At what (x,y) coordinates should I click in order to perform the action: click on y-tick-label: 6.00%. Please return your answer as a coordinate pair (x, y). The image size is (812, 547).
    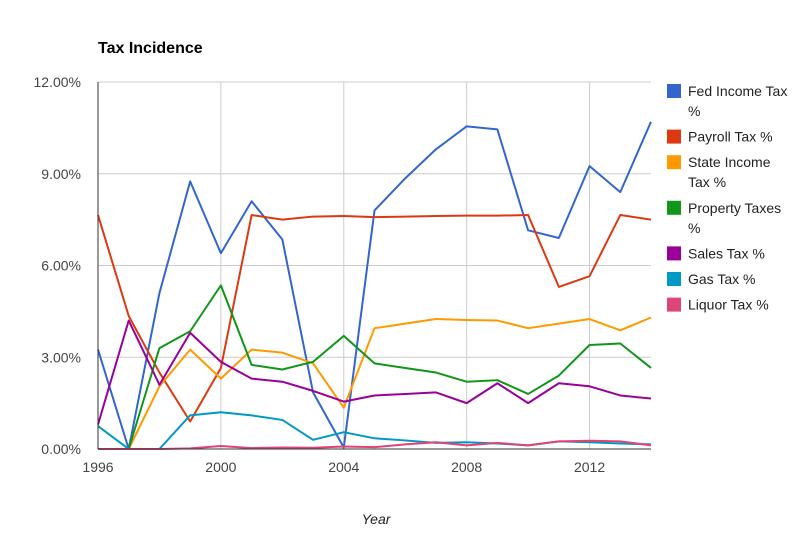
    Looking at the image, I should click on (61, 266).